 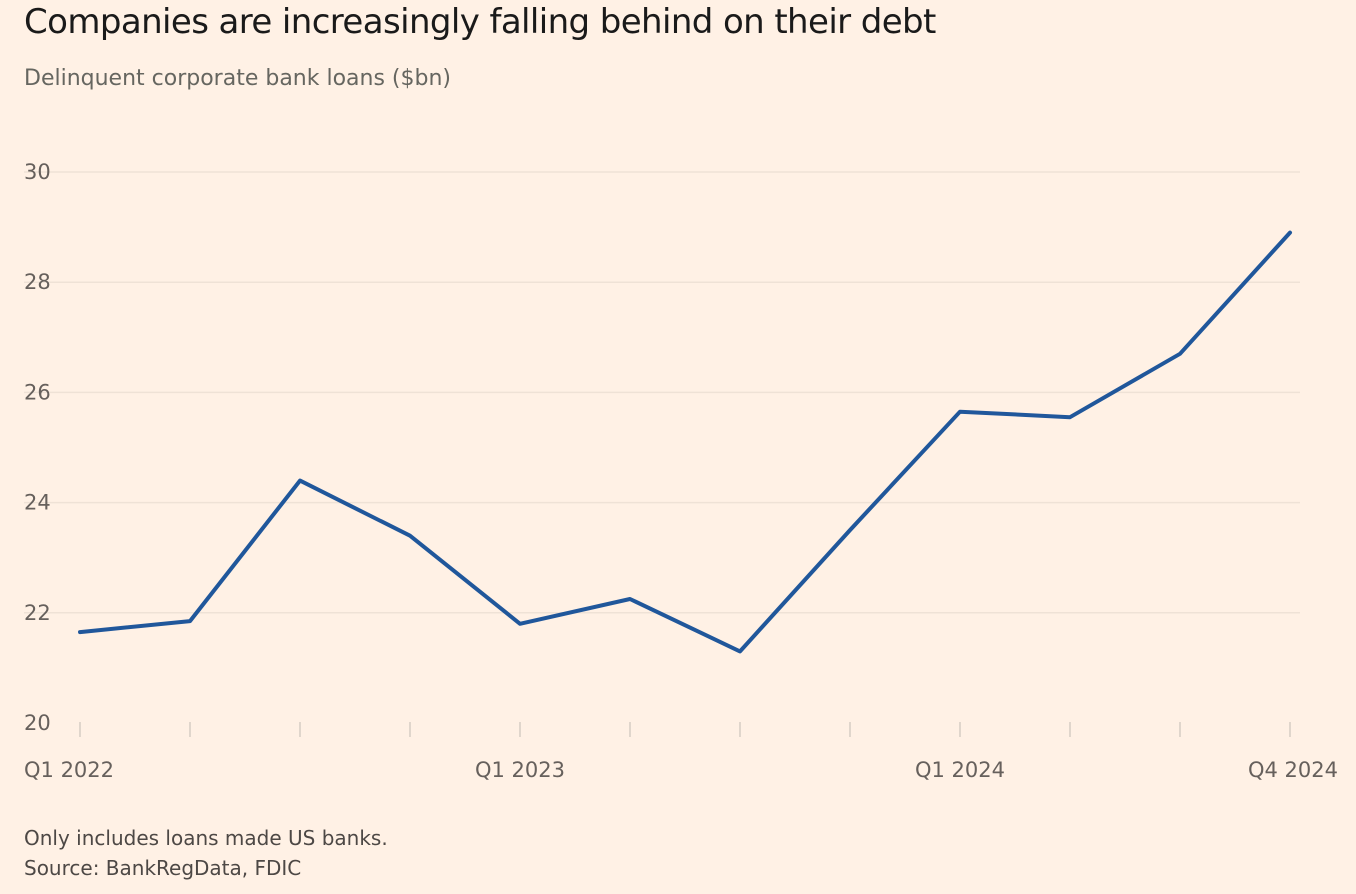 What do you see at coordinates (37, 282) in the screenshot?
I see `y-tick-label-28: 28` at bounding box center [37, 282].